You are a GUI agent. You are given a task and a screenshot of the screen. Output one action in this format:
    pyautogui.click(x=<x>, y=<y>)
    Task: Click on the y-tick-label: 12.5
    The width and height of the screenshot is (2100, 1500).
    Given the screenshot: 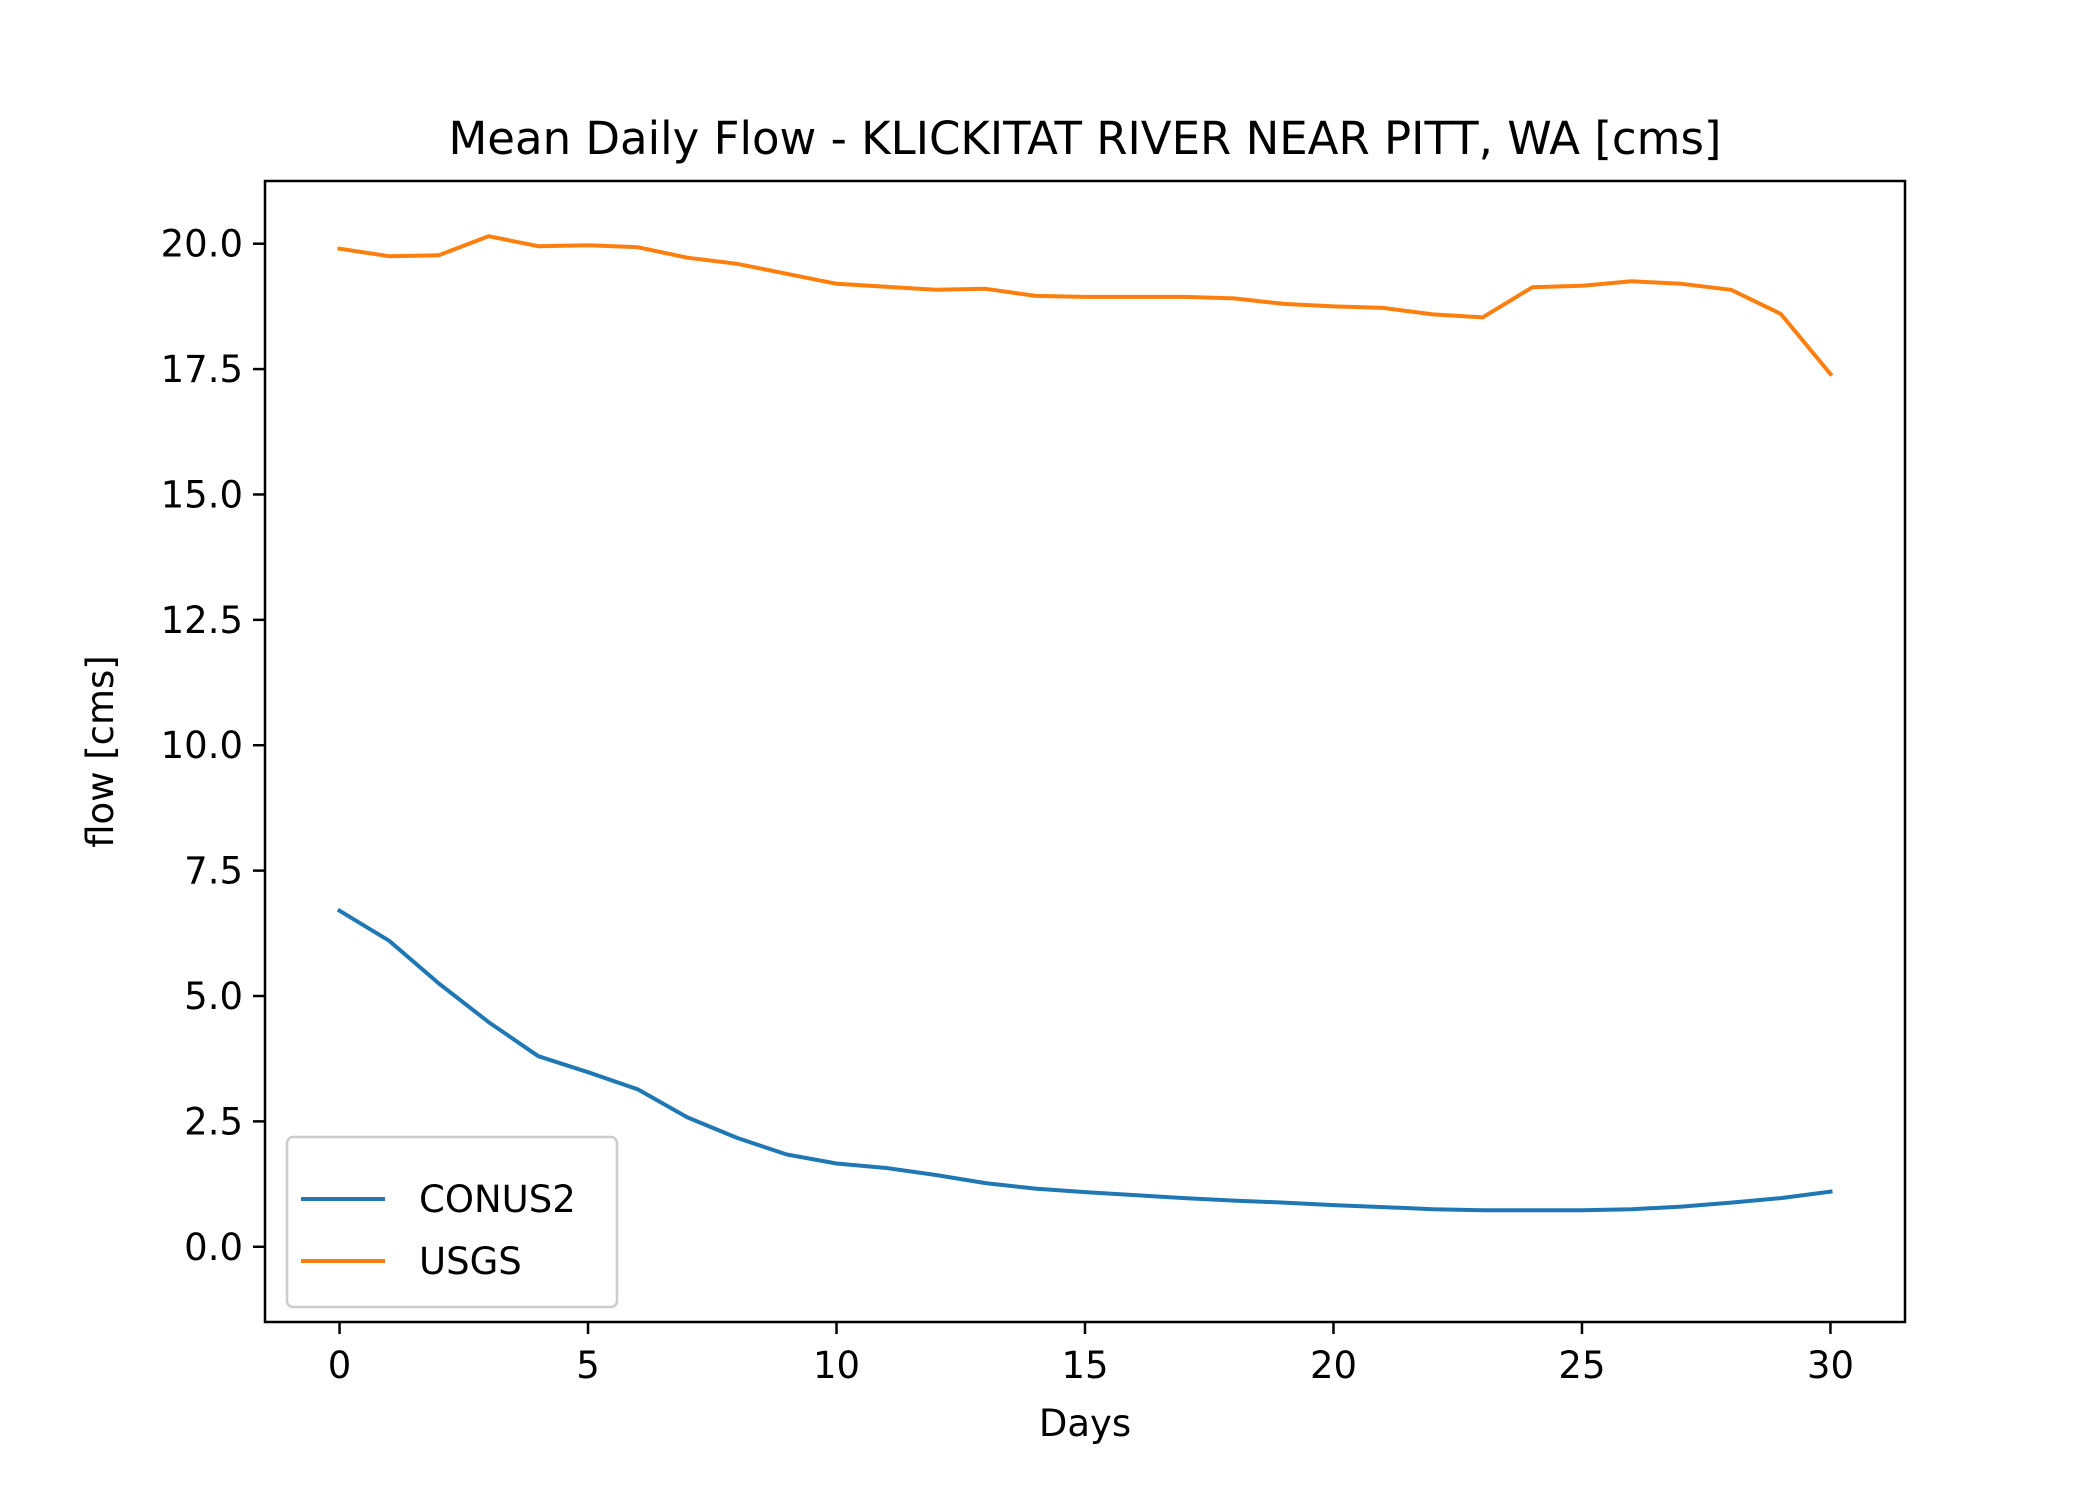 What is the action you would take?
    pyautogui.click(x=202, y=620)
    